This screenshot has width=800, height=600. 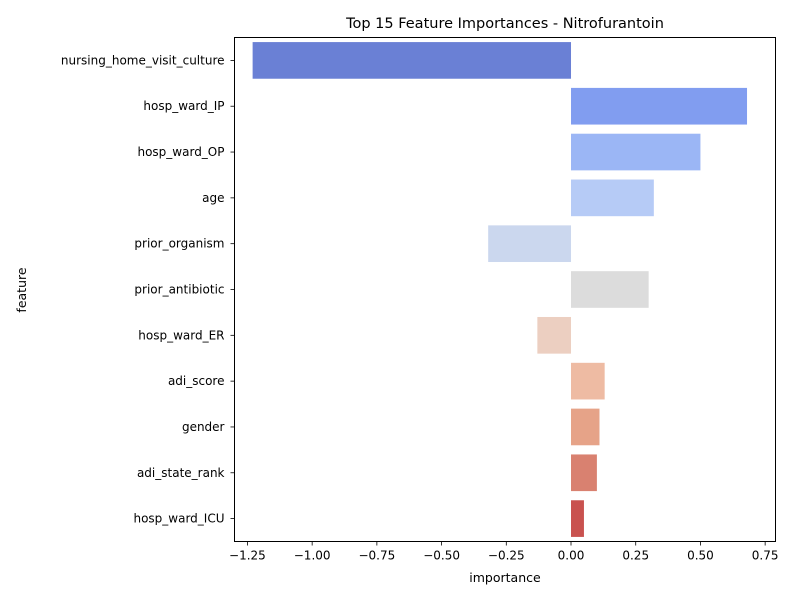 I want to click on bar-prior_organism, so click(x=530, y=244).